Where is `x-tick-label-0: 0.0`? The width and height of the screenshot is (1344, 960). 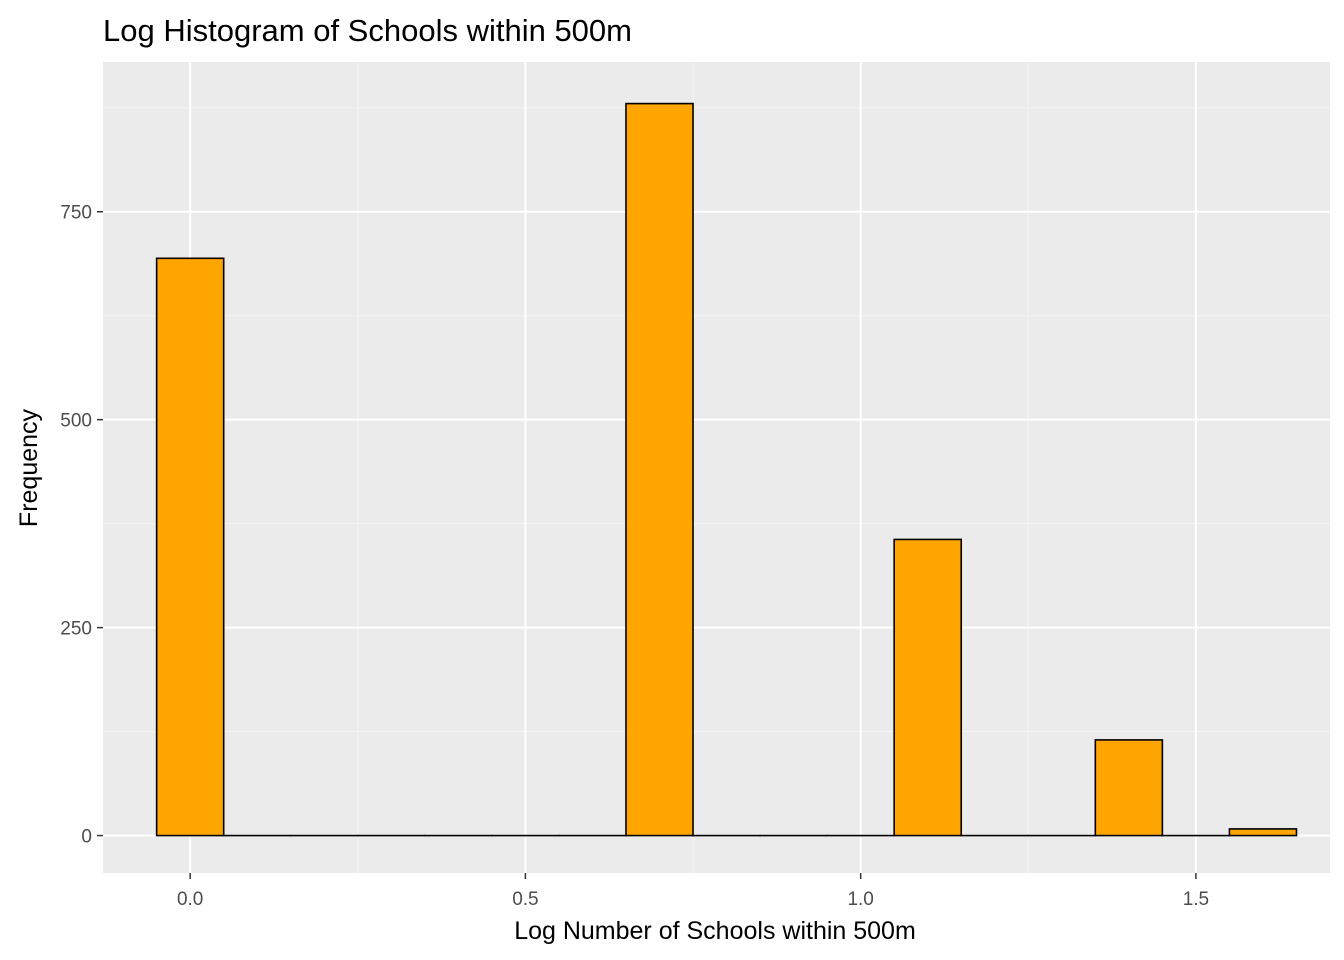
x-tick-label-0: 0.0 is located at coordinates (190, 899).